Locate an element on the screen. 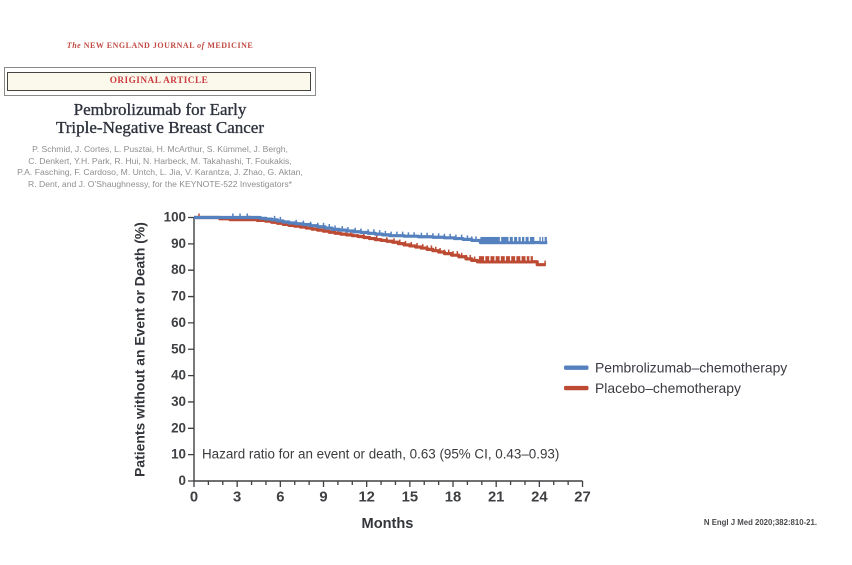 This screenshot has height=565, width=852. svg-text: Pembrolizumab–chemotherapy is located at coordinates (691, 368).